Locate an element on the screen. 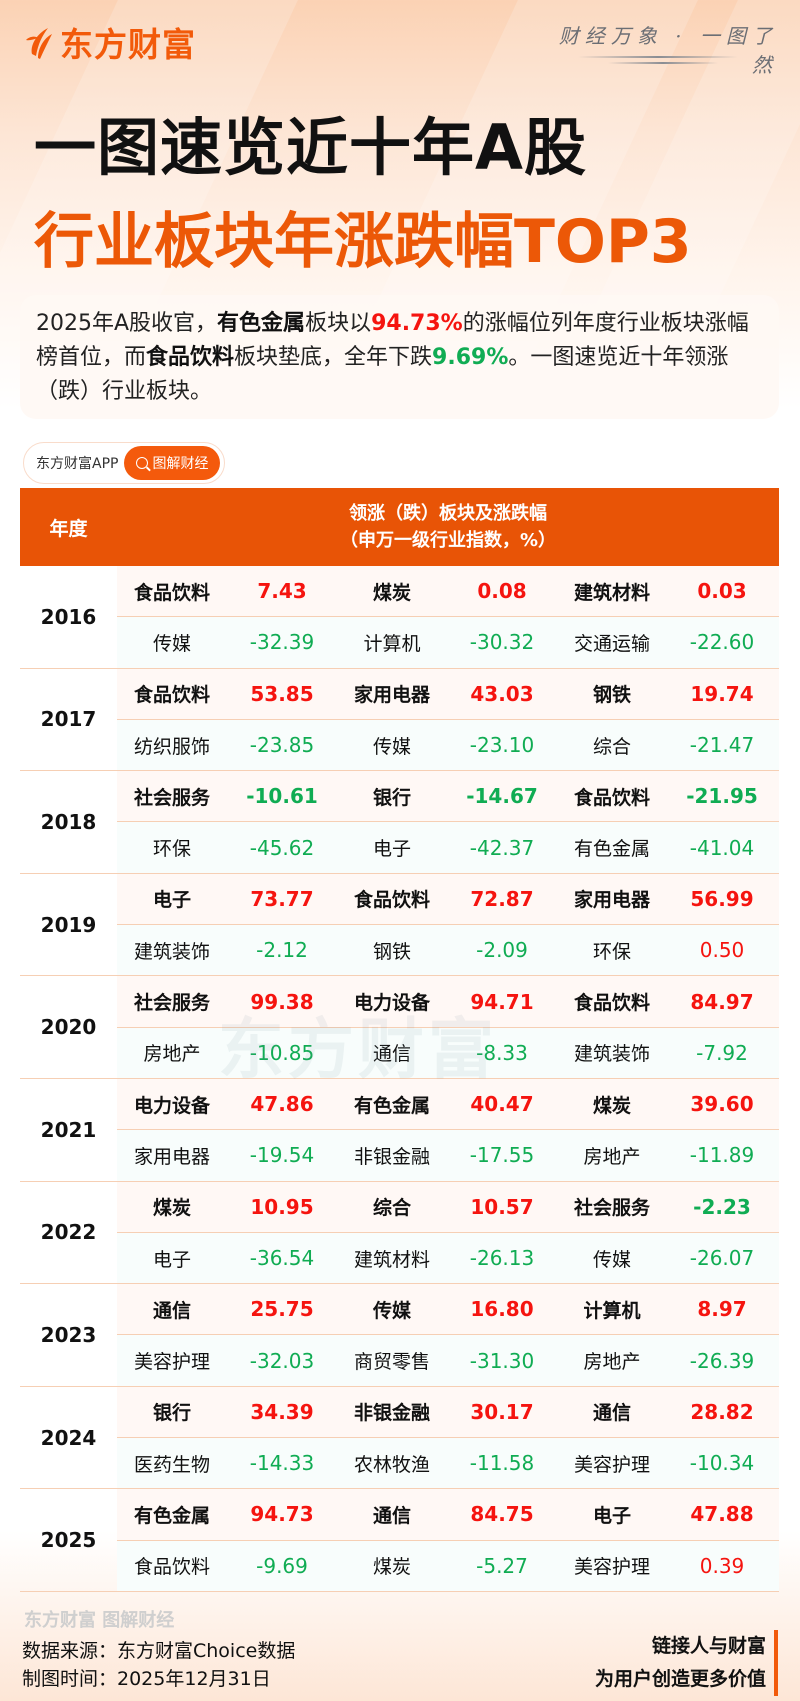 The width and height of the screenshot is (800, 1701). lagging-row: 美容护理 -32.03 商贸零售 -31.30 房地产 -26.39 is located at coordinates (448, 1360).